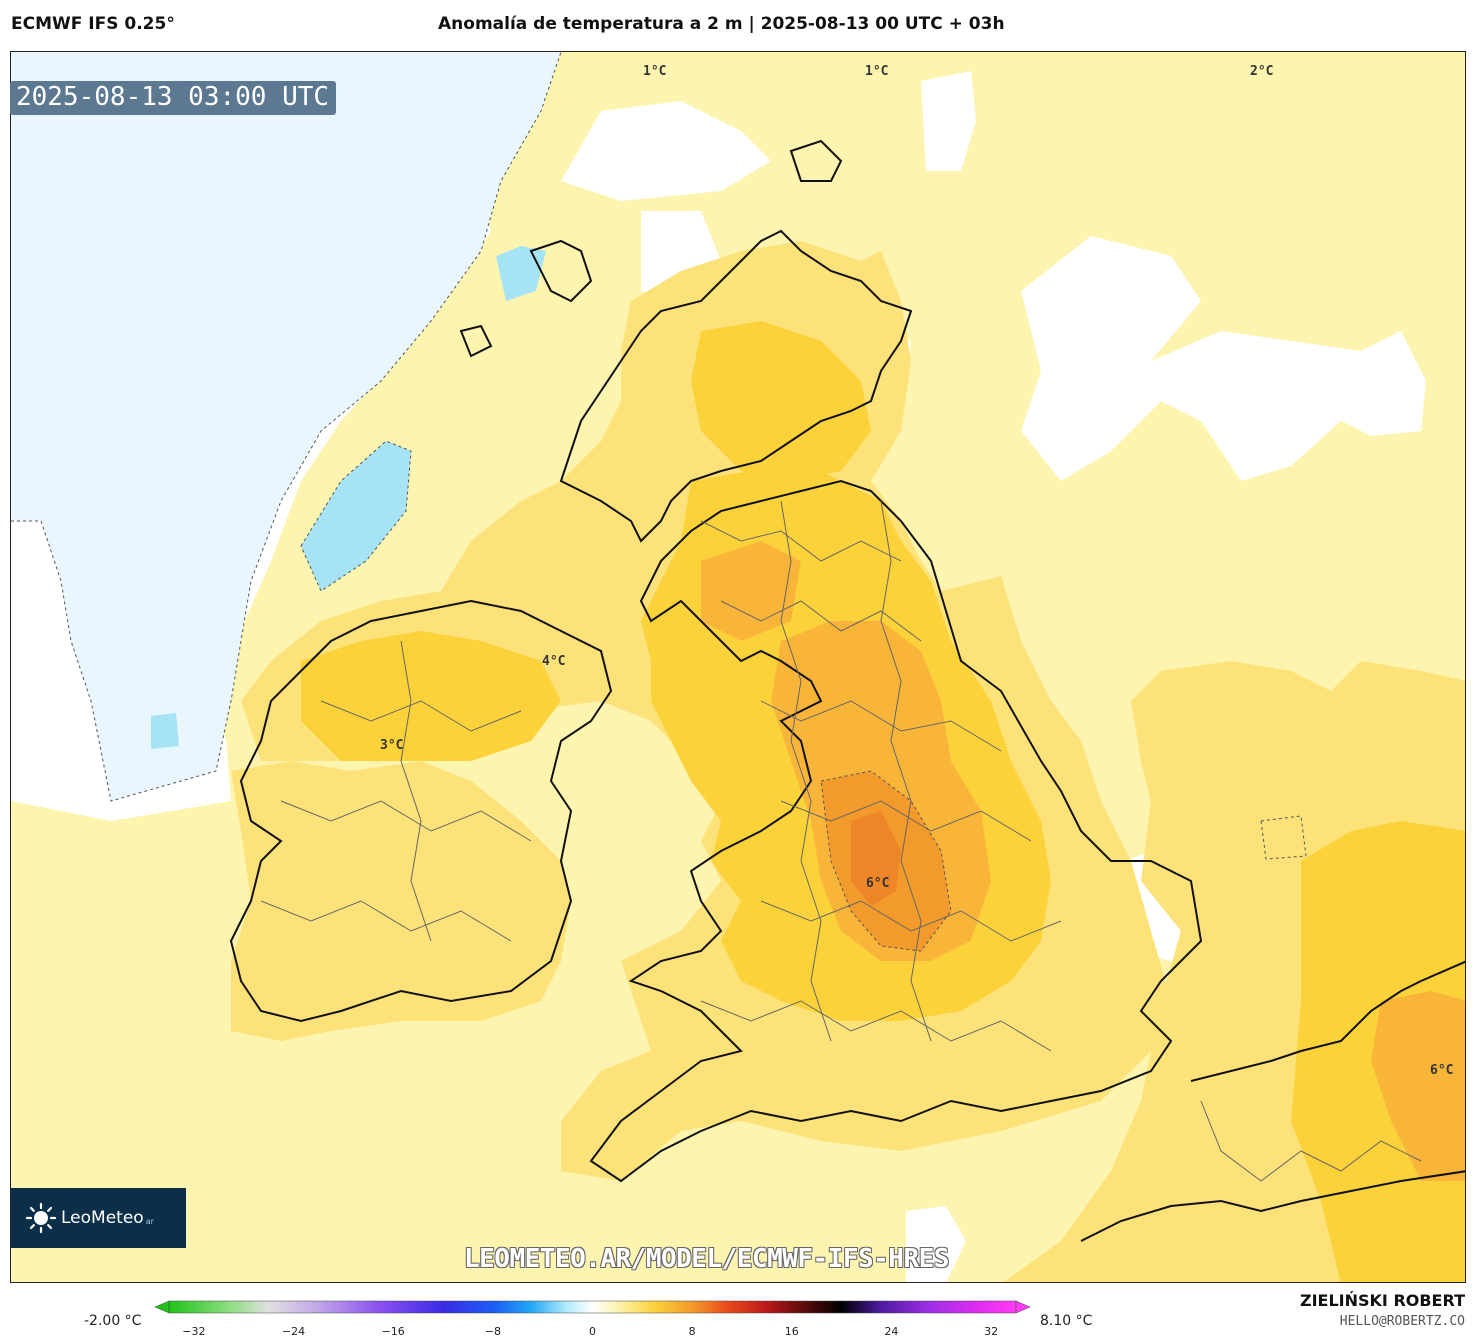  What do you see at coordinates (162, 1307) in the screenshot?
I see `colorbar-low-arrow` at bounding box center [162, 1307].